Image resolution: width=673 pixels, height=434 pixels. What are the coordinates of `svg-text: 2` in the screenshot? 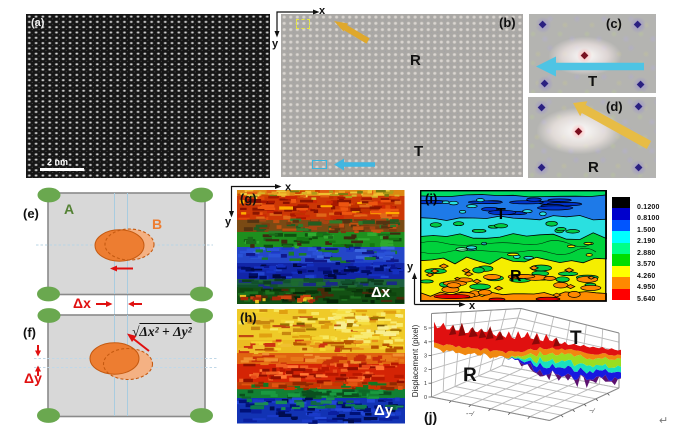 It's located at (425, 370).